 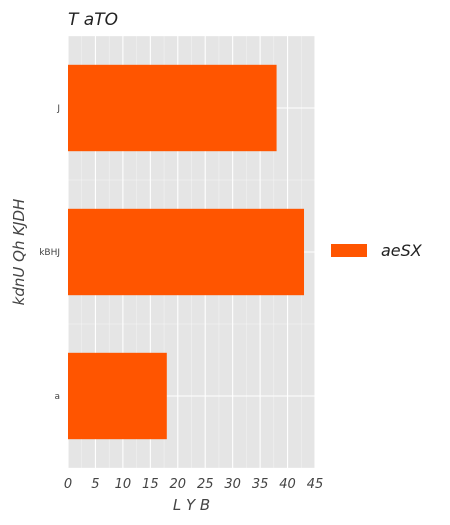 I want to click on legend-swatch, so click(x=349, y=250).